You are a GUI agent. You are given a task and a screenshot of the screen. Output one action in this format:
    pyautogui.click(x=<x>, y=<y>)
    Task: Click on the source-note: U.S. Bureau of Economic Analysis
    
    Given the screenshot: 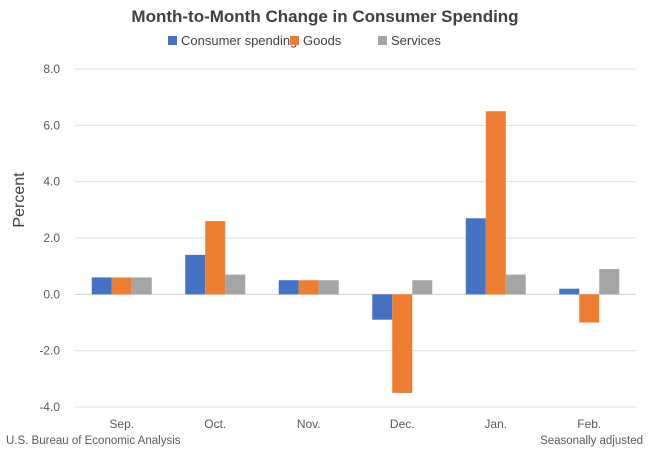 What is the action you would take?
    pyautogui.click(x=93, y=441)
    